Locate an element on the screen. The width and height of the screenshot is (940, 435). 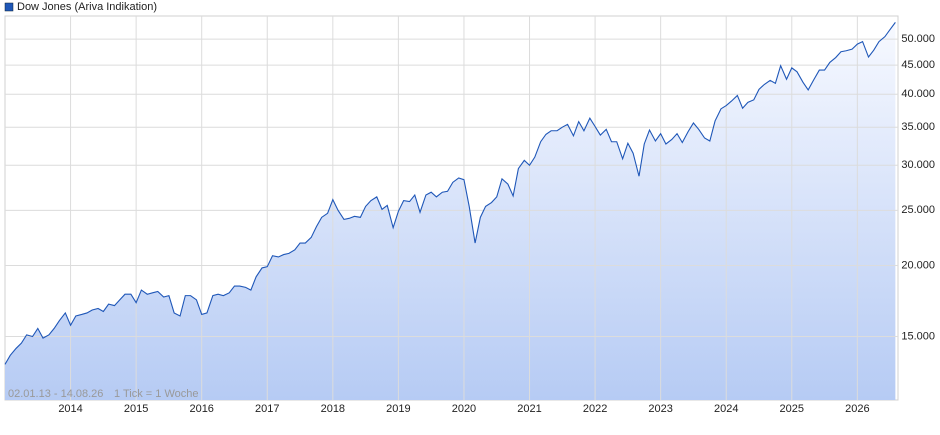
y-tick-label: 20.000 is located at coordinates (918, 265).